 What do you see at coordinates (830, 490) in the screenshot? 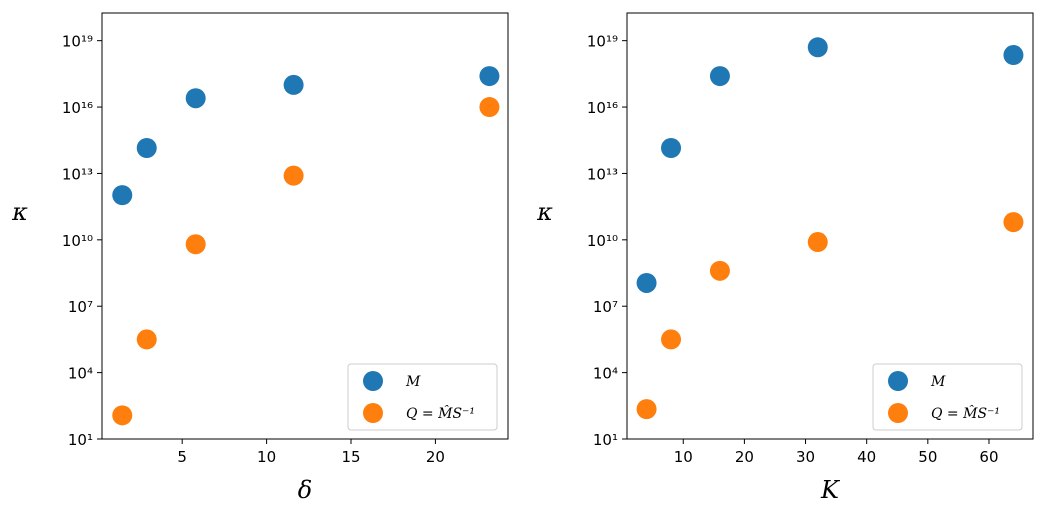
I see `x-axis-label-right: K` at bounding box center [830, 490].